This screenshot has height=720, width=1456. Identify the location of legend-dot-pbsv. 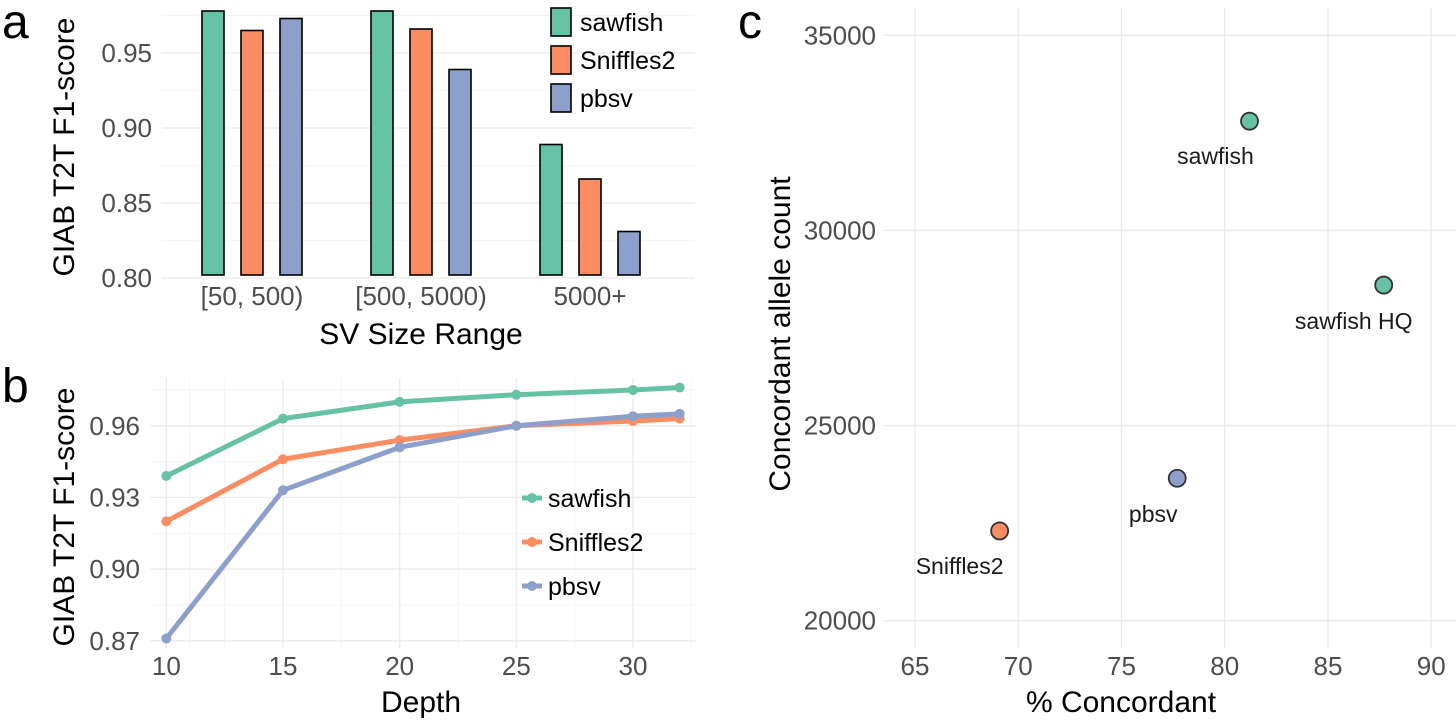
(532, 586).